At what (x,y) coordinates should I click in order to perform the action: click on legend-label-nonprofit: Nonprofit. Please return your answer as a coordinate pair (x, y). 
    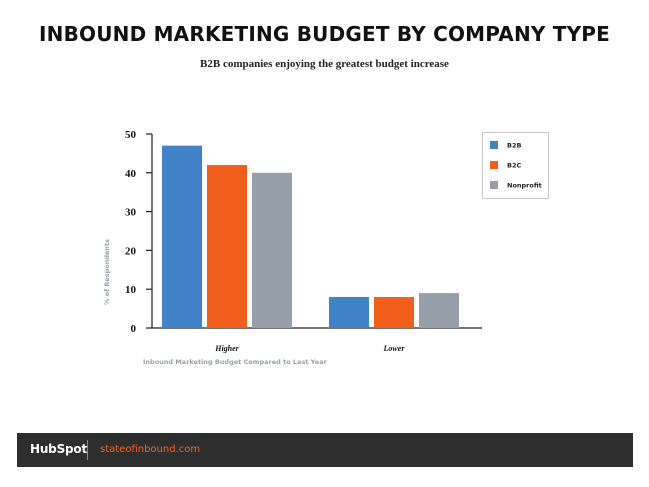
    Looking at the image, I should click on (524, 186).